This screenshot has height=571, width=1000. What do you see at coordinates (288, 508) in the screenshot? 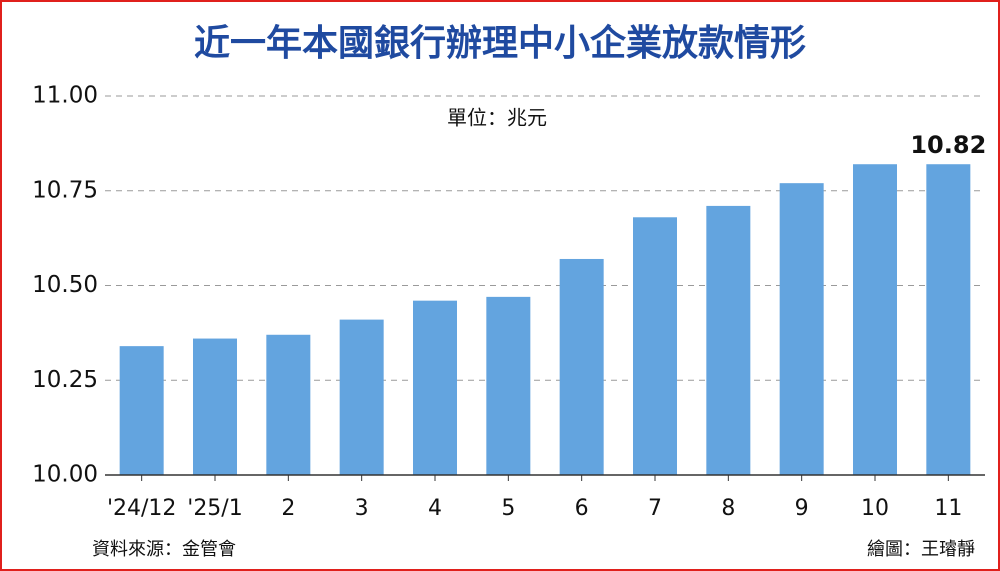
I see `x-tick-label: 2` at bounding box center [288, 508].